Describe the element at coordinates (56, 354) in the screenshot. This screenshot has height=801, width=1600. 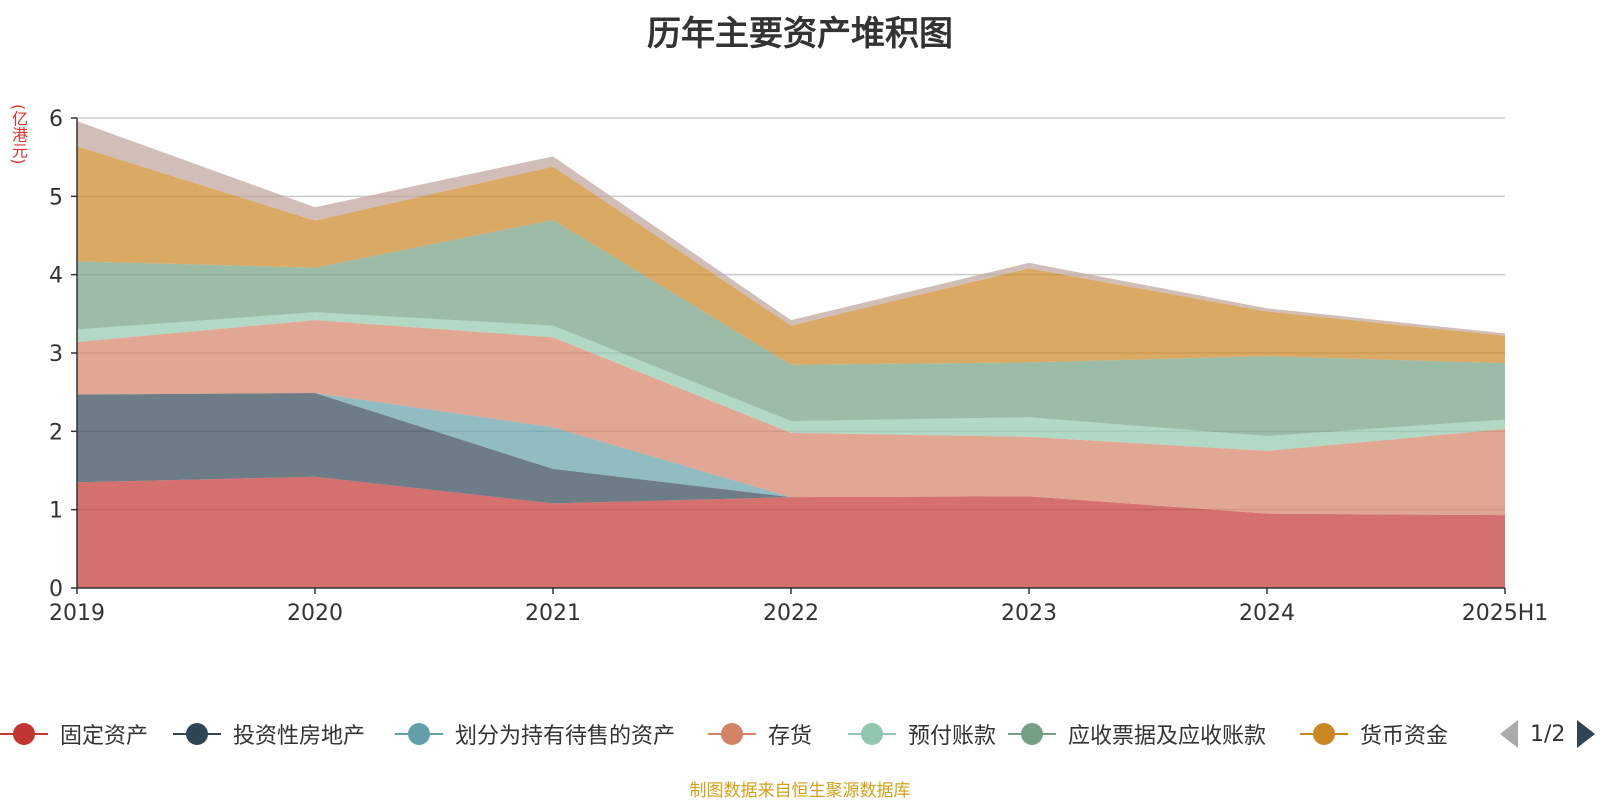
I see `y-tick-label: 3` at that location.